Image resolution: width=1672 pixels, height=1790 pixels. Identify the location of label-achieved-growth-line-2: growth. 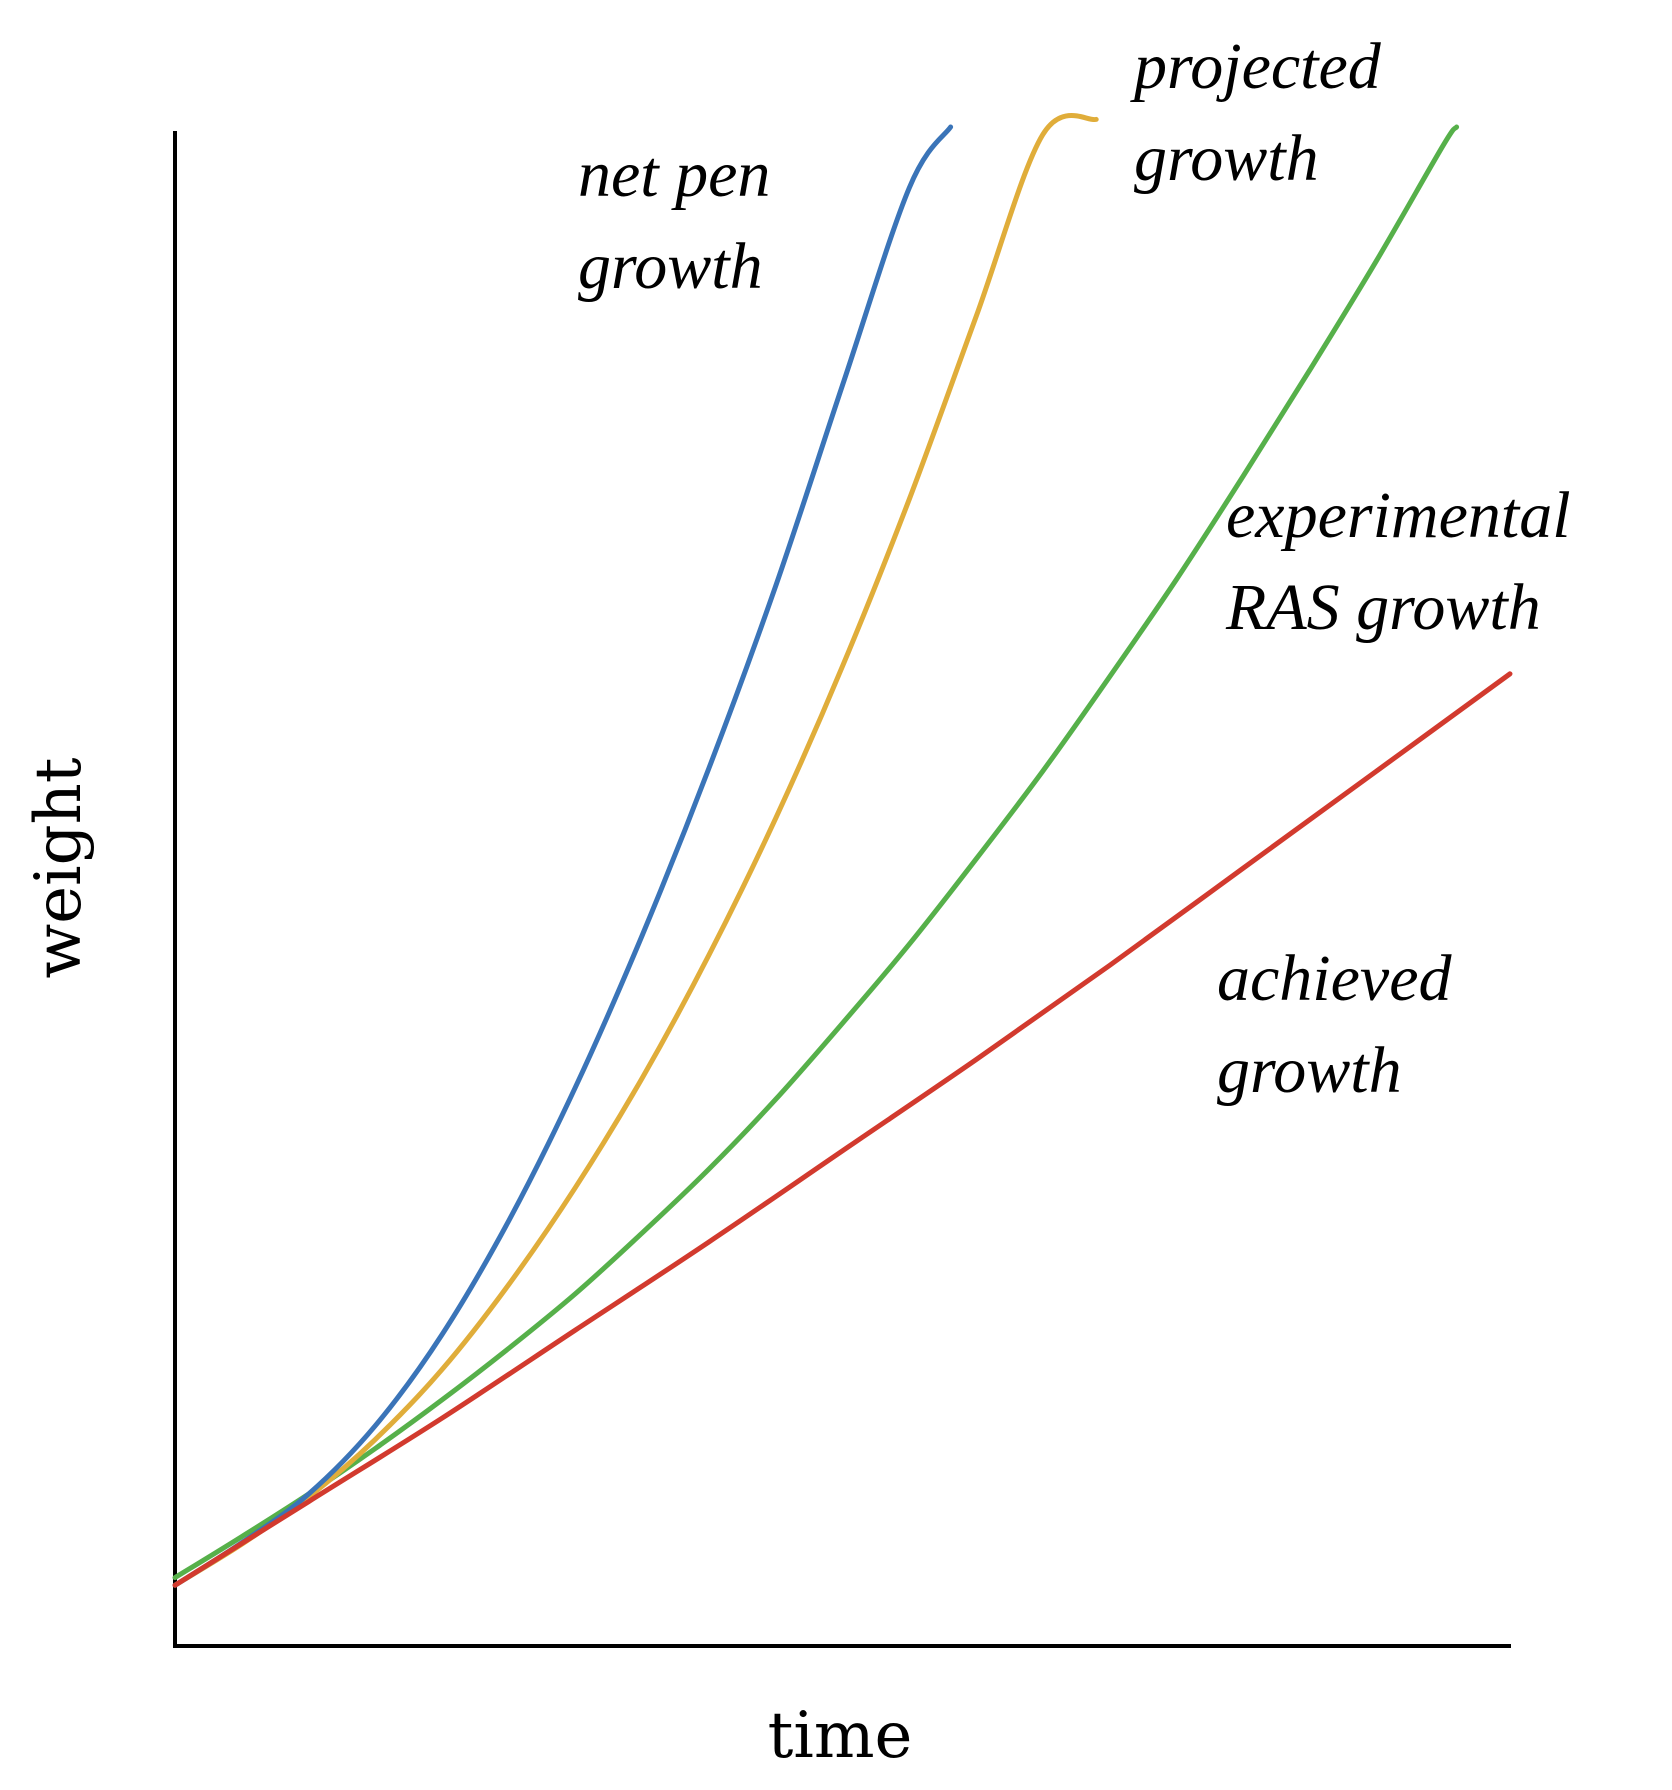
(1309, 1070).